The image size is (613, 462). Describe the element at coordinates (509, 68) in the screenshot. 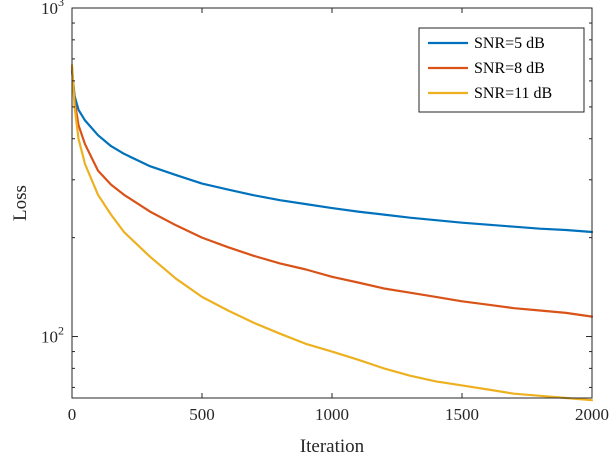

I see `legend-label: SNR=8 dB` at that location.